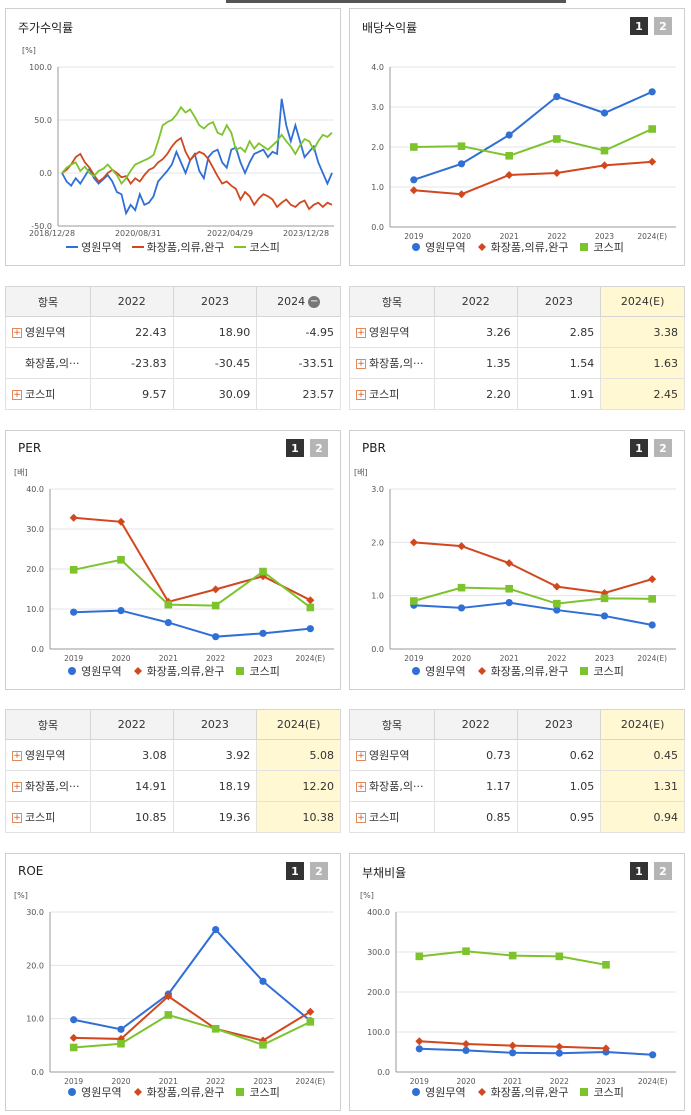  What do you see at coordinates (215, 394) in the screenshot?
I see `value-cell: 30.09` at bounding box center [215, 394].